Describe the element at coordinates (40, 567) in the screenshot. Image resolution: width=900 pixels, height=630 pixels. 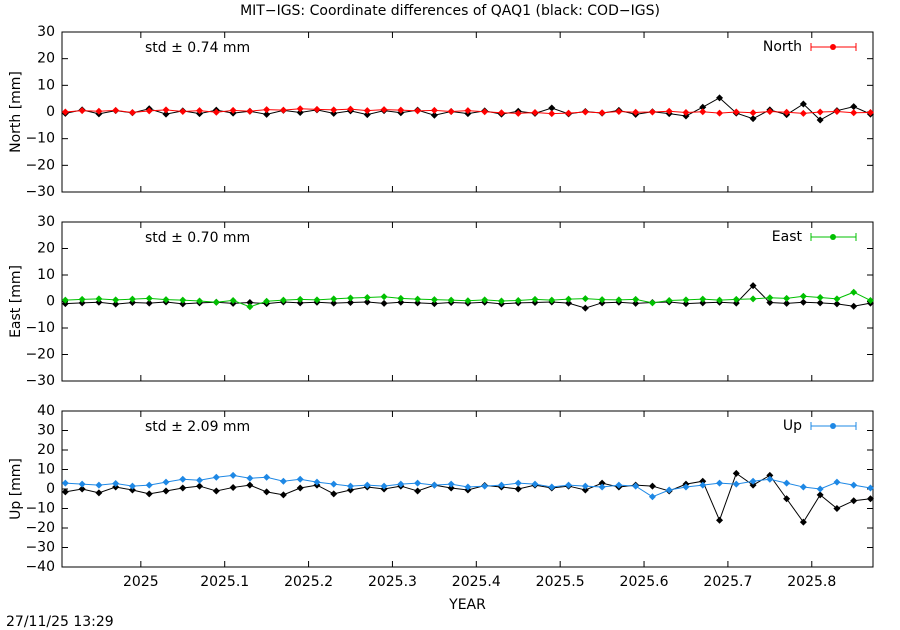
I see `y-tick-label: −40` at that location.